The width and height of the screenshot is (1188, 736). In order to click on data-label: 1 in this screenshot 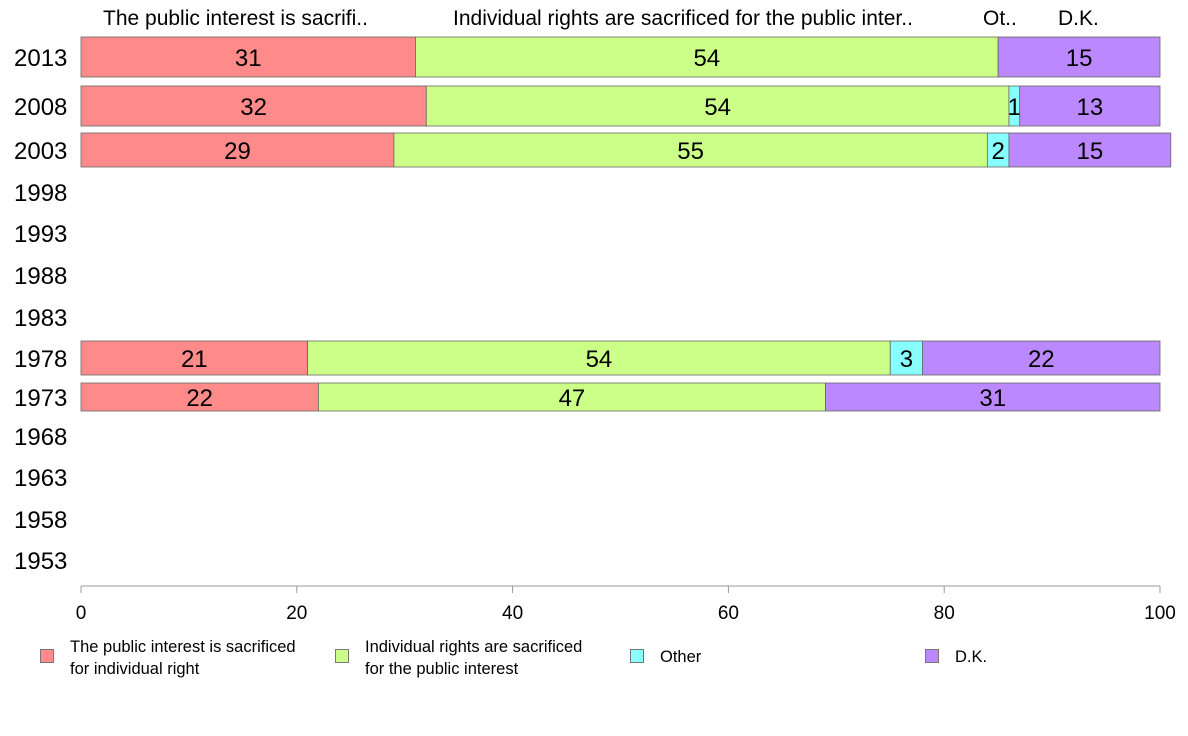, I will do `click(1014, 107)`.